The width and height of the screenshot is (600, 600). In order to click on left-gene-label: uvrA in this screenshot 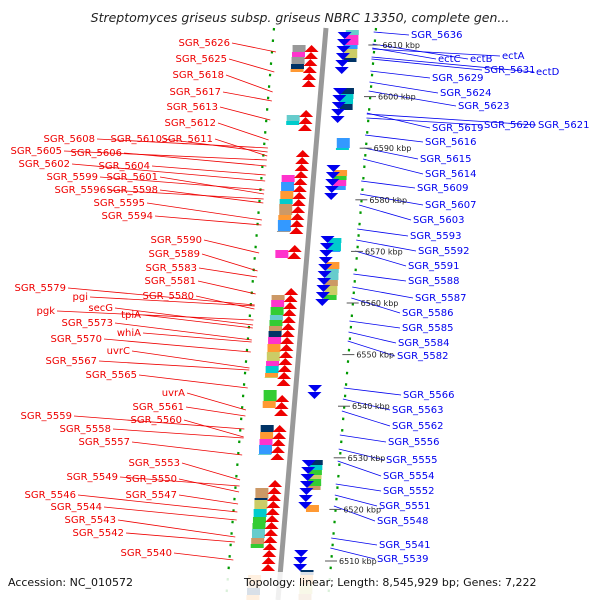, I will do `click(173, 393)`.